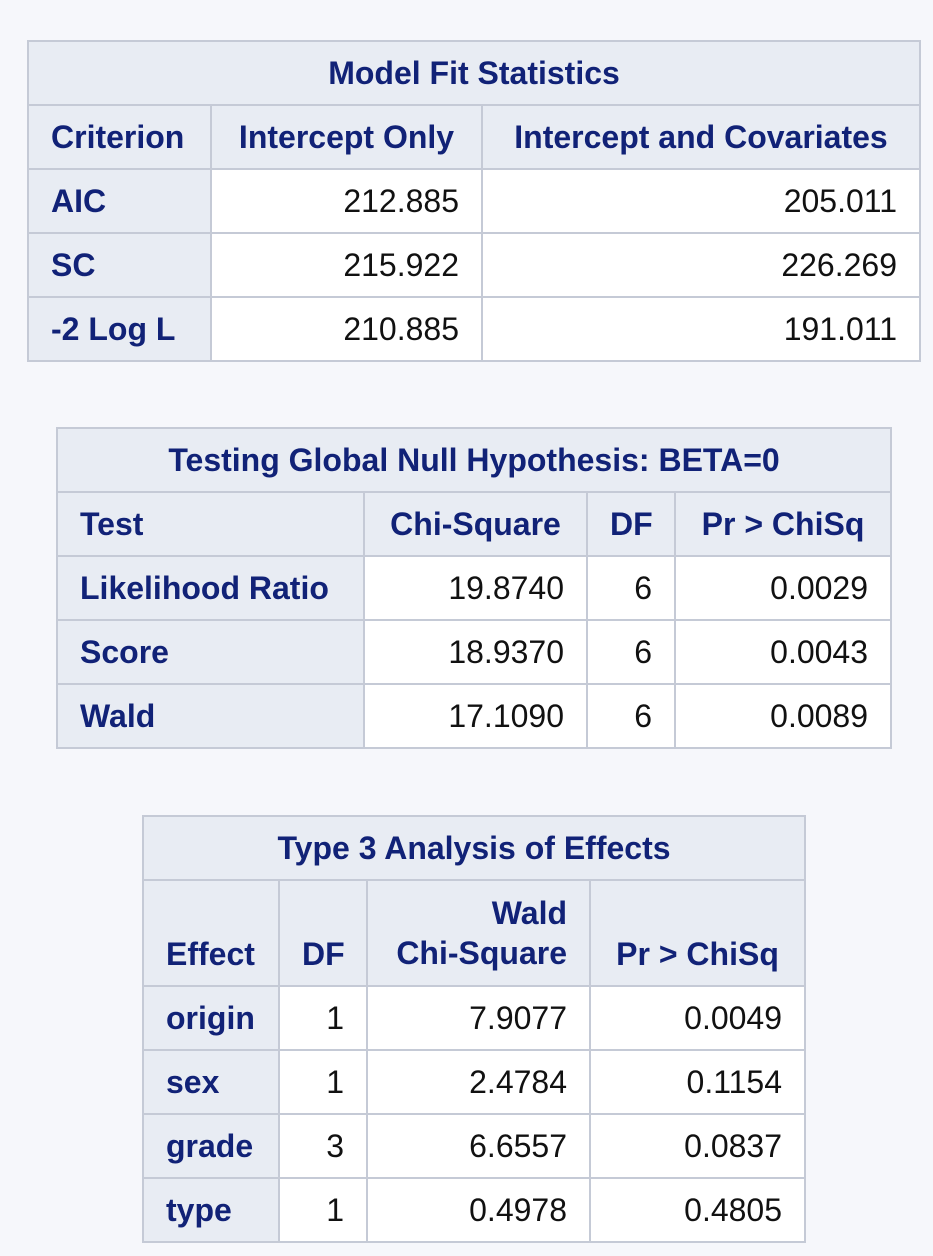  Describe the element at coordinates (211, 1082) in the screenshot. I see `row-header: sex` at that location.